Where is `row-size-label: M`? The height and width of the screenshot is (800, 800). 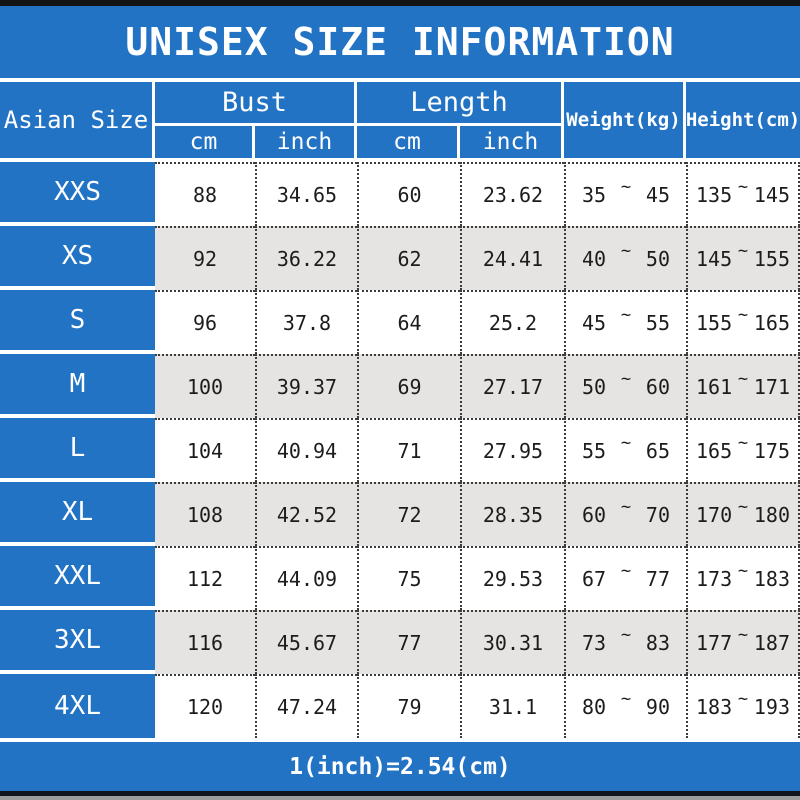
row-size-label: M is located at coordinates (77, 386).